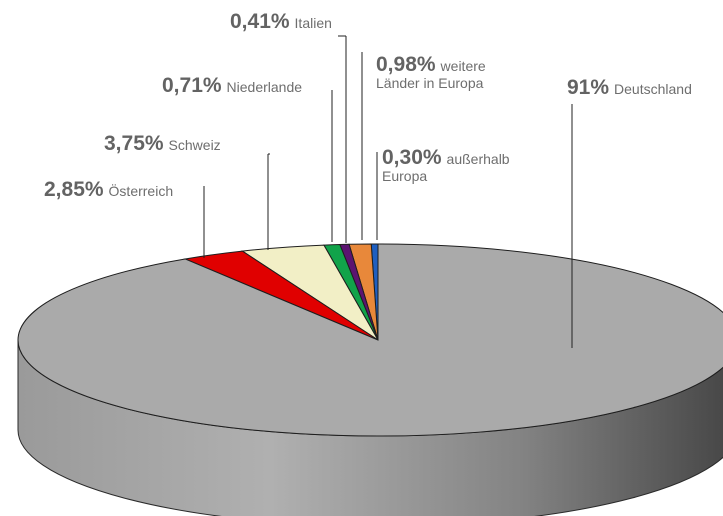  I want to click on data-label-value: 3,75%, so click(134, 143).